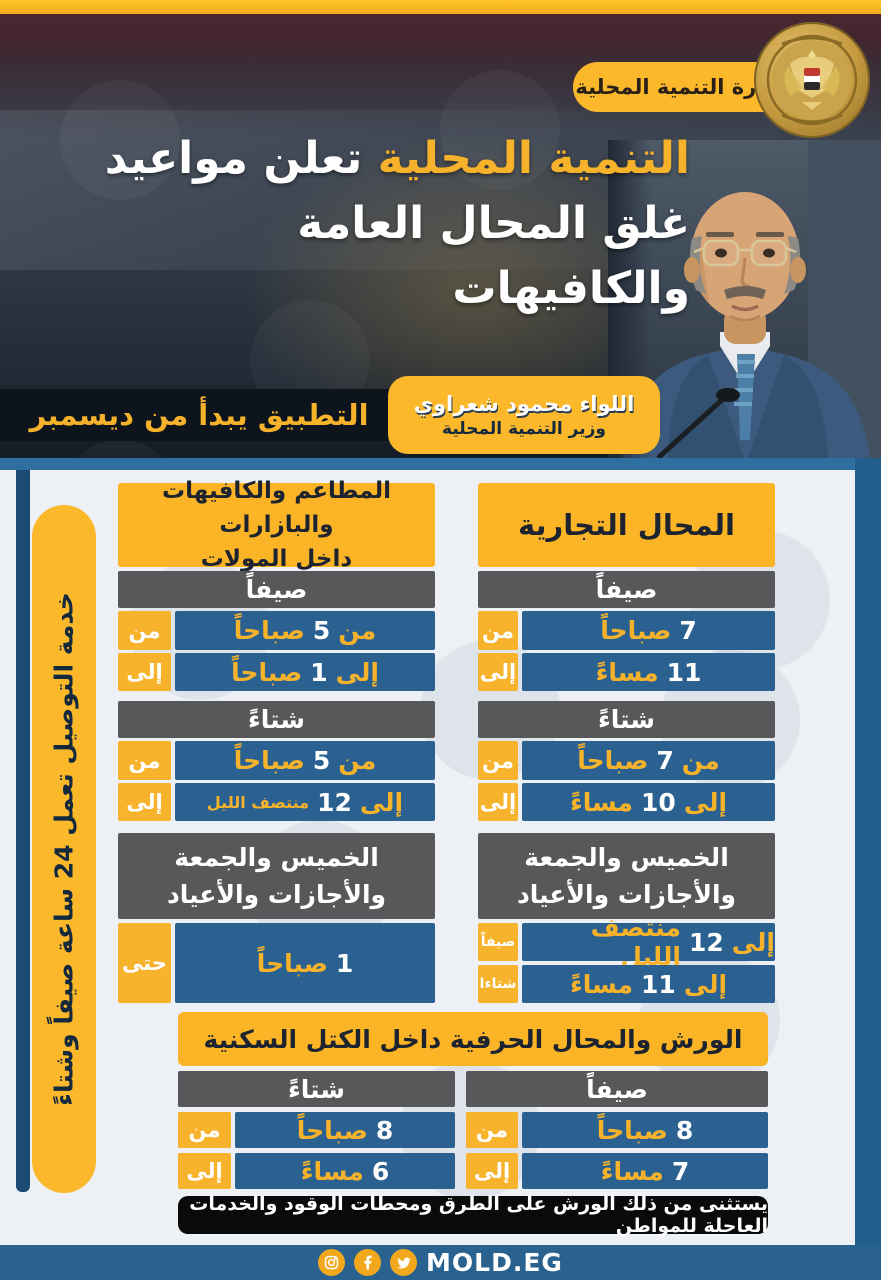 This screenshot has height=1280, width=881. Describe the element at coordinates (524, 403) in the screenshot. I see `minister-name: اللواء محمود شعراوي` at that location.